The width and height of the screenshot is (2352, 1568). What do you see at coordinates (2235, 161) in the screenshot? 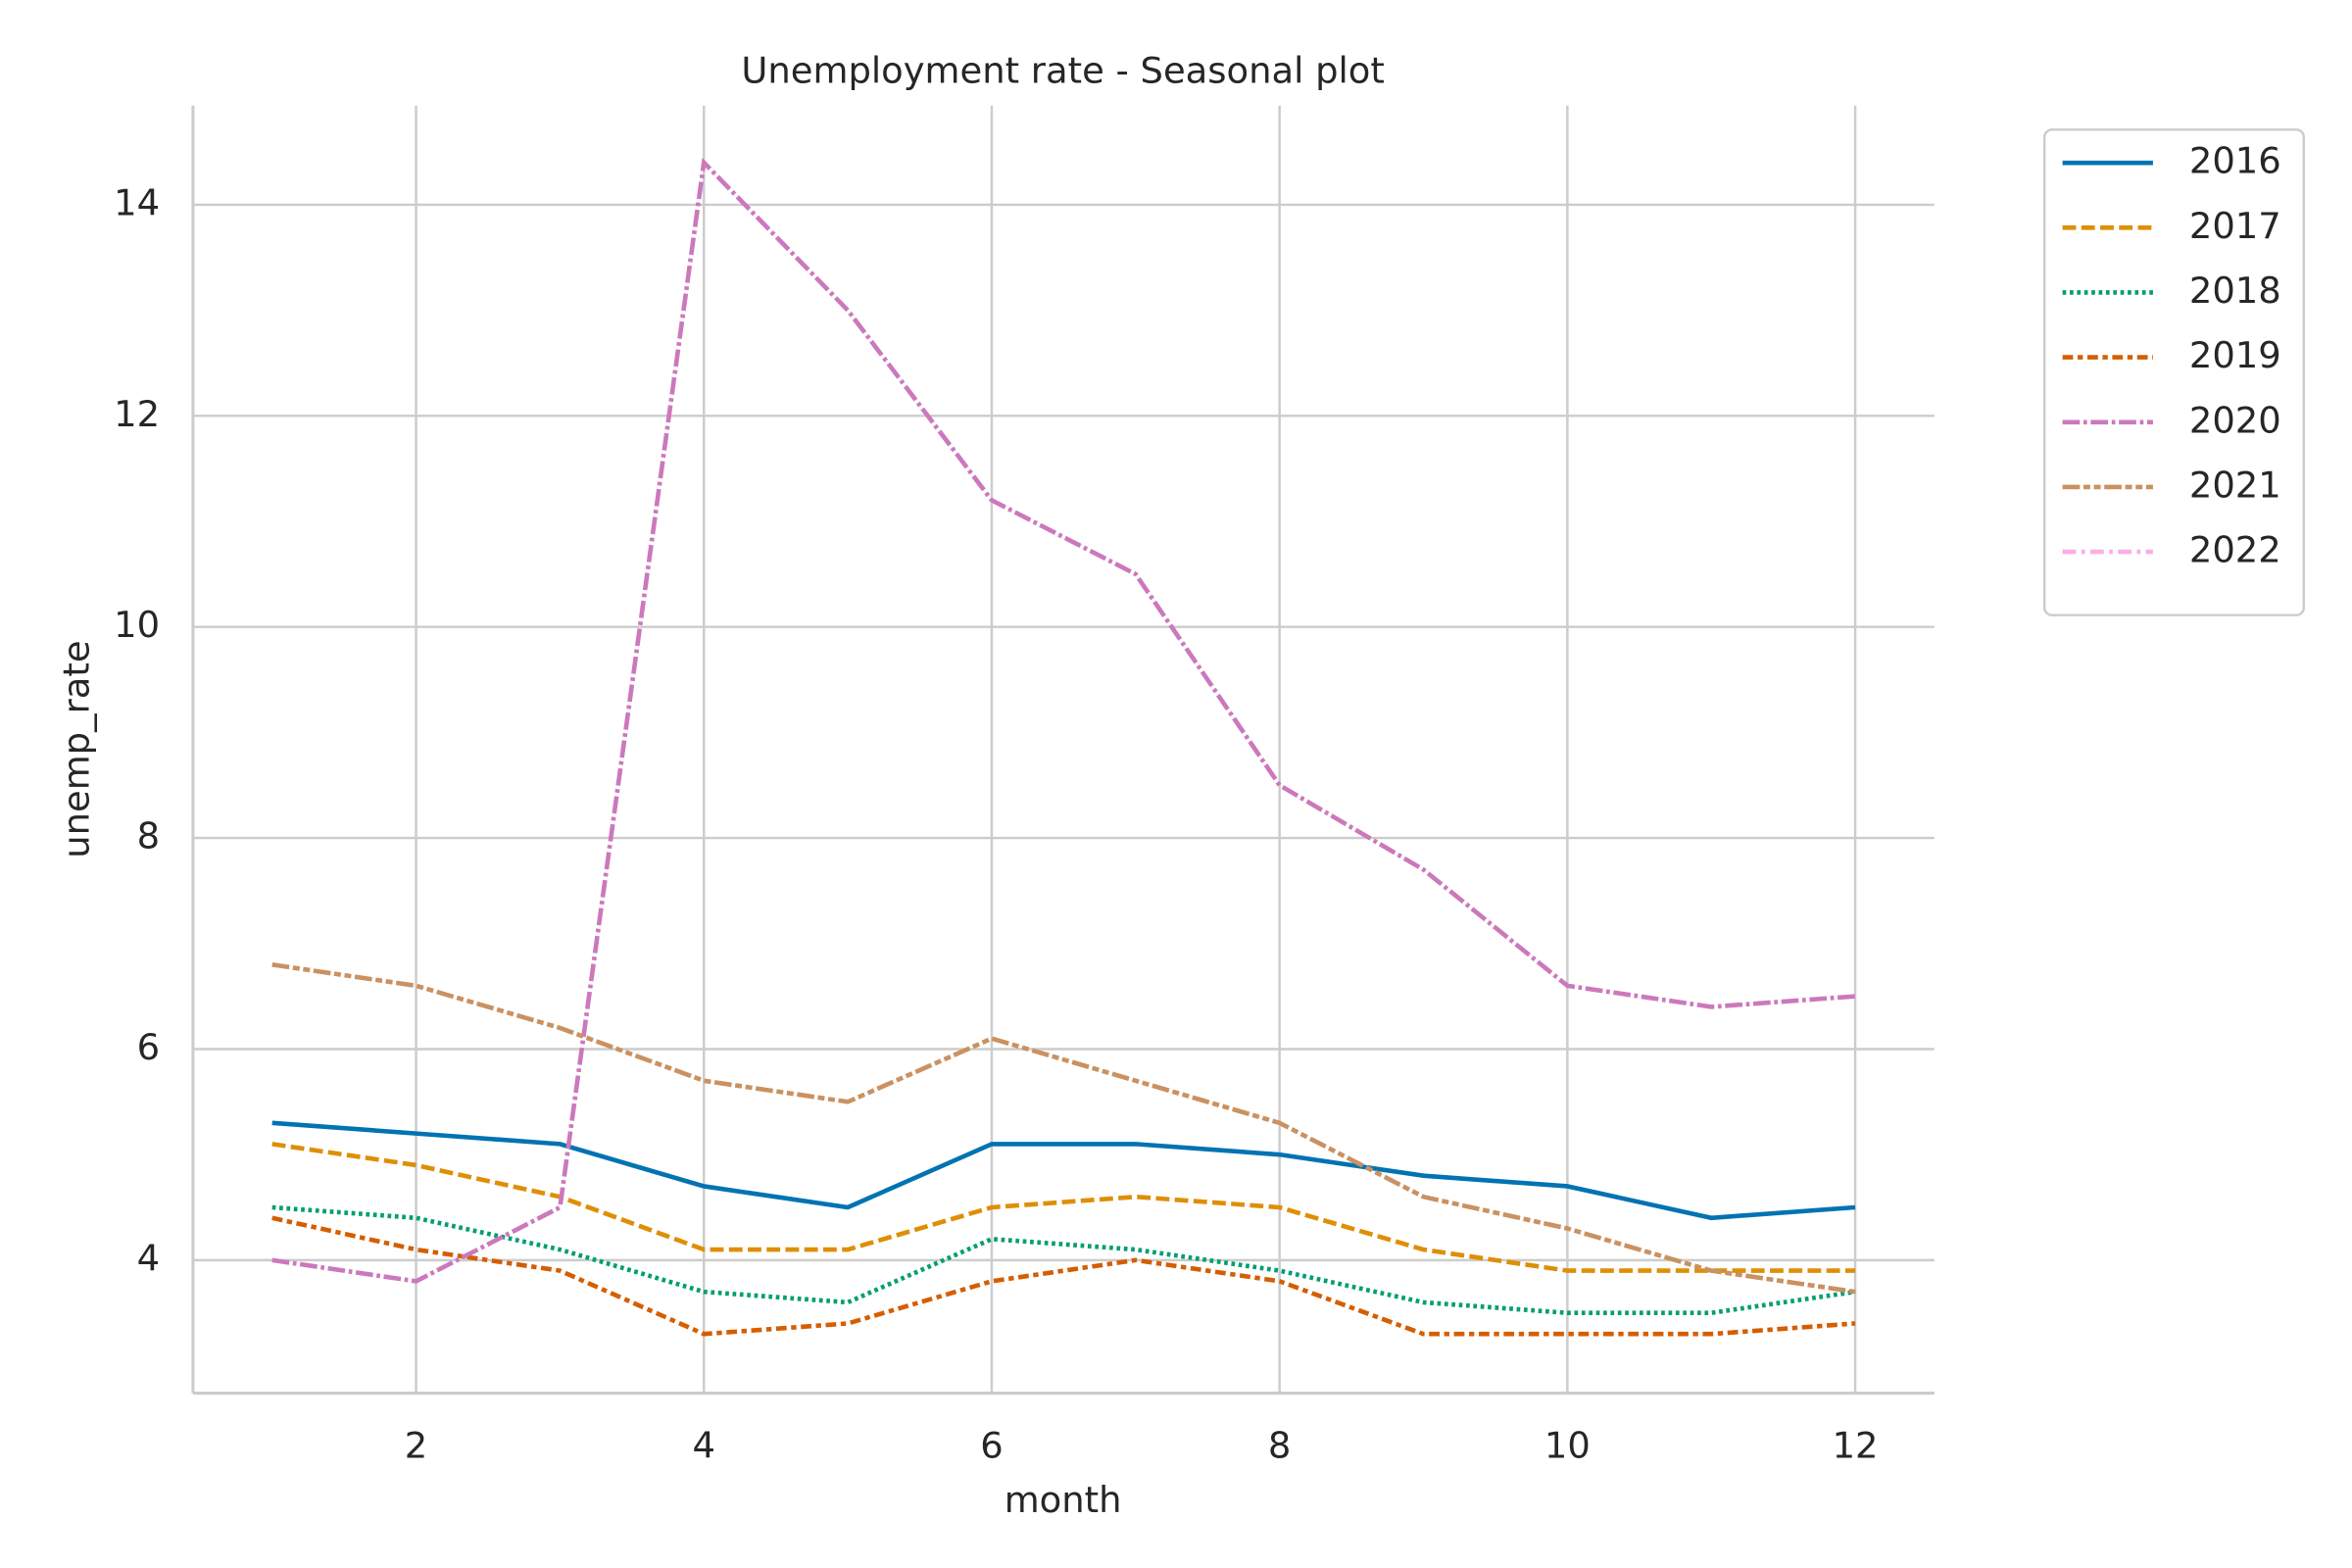
I see `legend-label: 2016` at bounding box center [2235, 161].